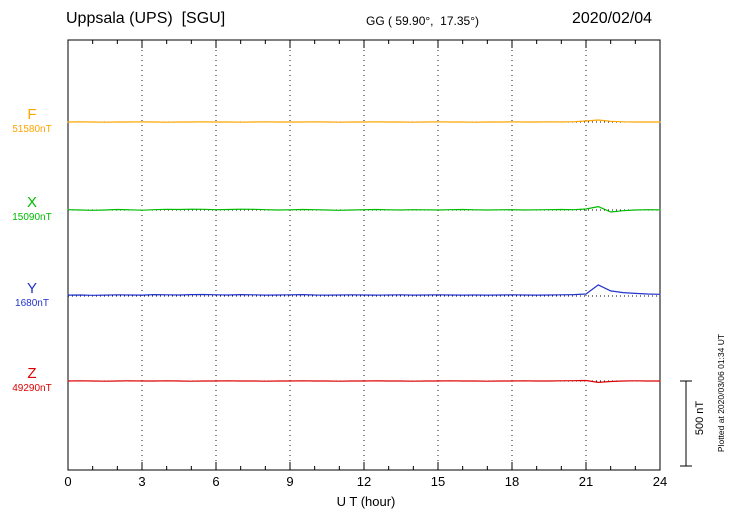  I want to click on series-letter-z: Z, so click(32, 373).